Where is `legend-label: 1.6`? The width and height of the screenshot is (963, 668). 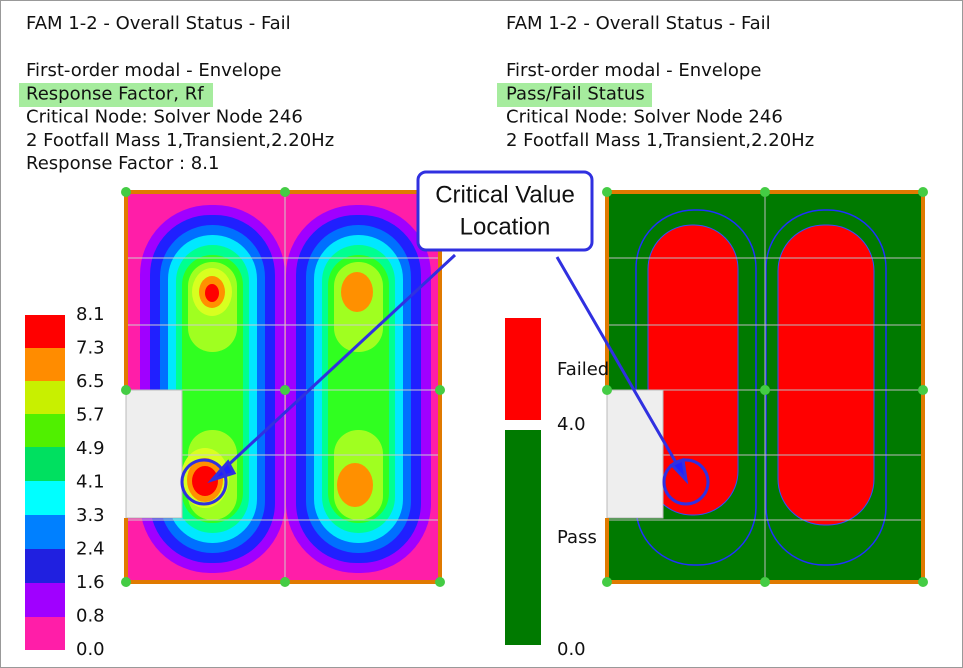 legend-label: 1.6 is located at coordinates (90, 582).